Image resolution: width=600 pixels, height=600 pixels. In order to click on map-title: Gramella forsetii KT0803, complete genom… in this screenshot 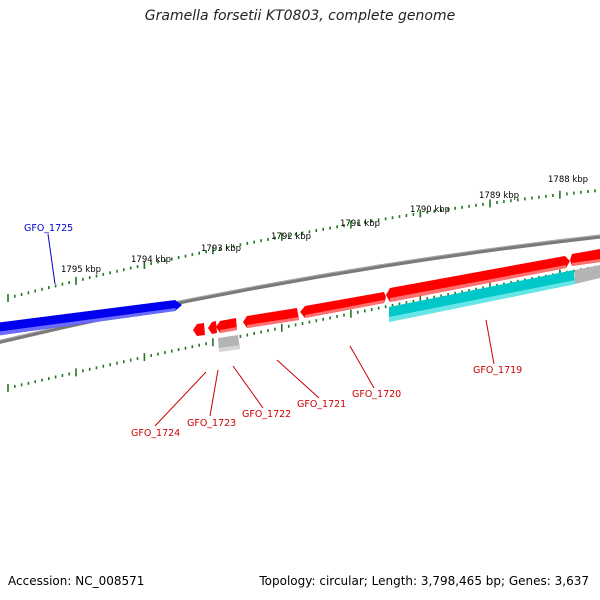, I will do `click(300, 16)`.